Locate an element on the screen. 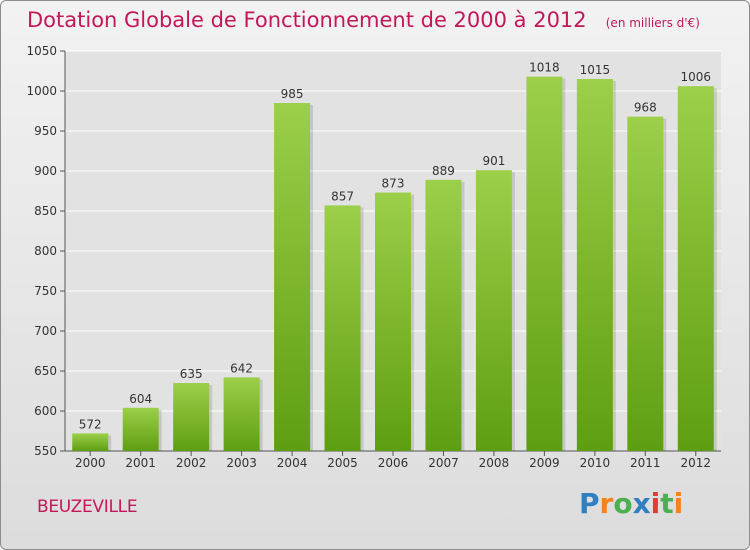 This screenshot has width=750, height=550. y-tick-label: 850 is located at coordinates (45, 211).